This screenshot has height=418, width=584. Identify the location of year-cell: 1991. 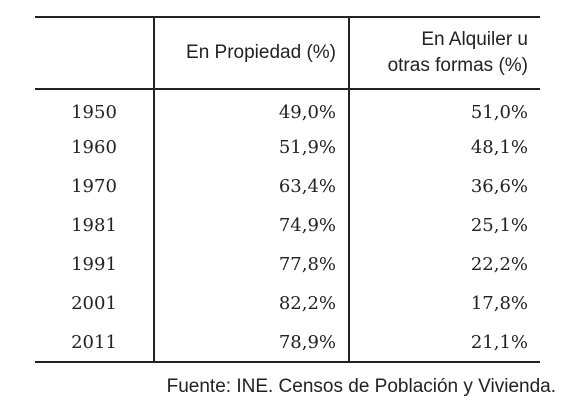
(94, 264).